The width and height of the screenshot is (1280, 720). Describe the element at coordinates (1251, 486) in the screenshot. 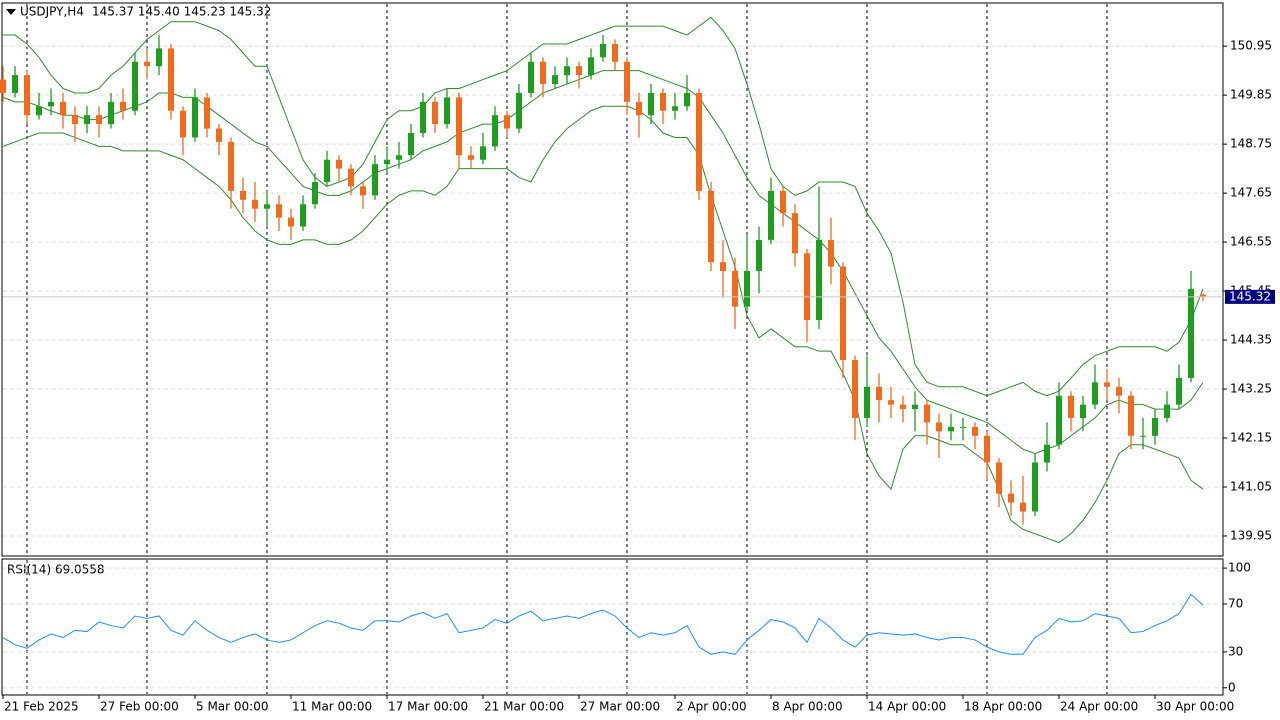

I see `y-tick-label: 141.05` at that location.